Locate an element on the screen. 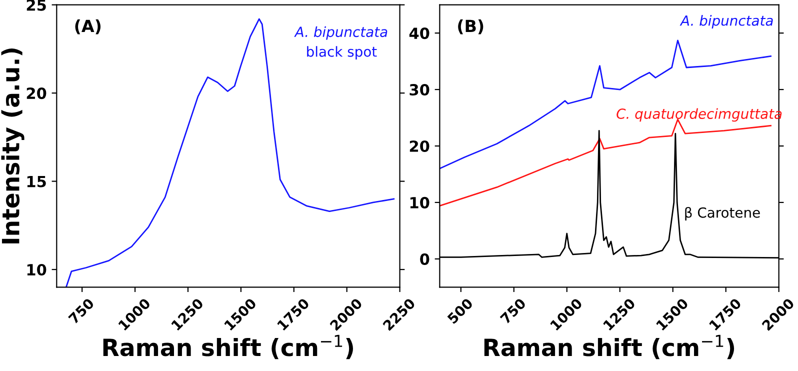  text: A. bipunctata is located at coordinates (341, 33).